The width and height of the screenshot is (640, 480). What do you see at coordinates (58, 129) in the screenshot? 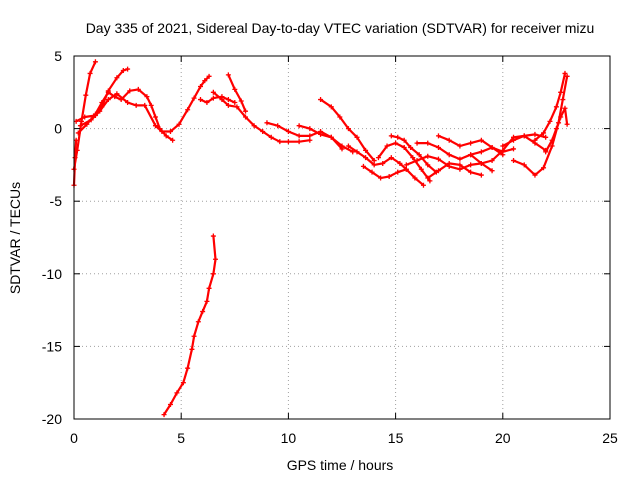
I see `y-tick-label: 0` at bounding box center [58, 129].